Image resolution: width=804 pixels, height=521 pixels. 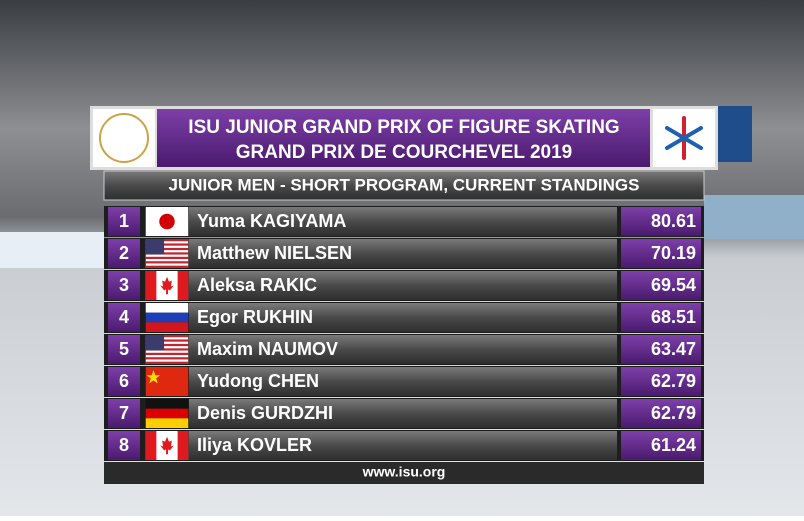 What do you see at coordinates (267, 349) in the screenshot?
I see `skater-name: Maxim NAUMOV` at bounding box center [267, 349].